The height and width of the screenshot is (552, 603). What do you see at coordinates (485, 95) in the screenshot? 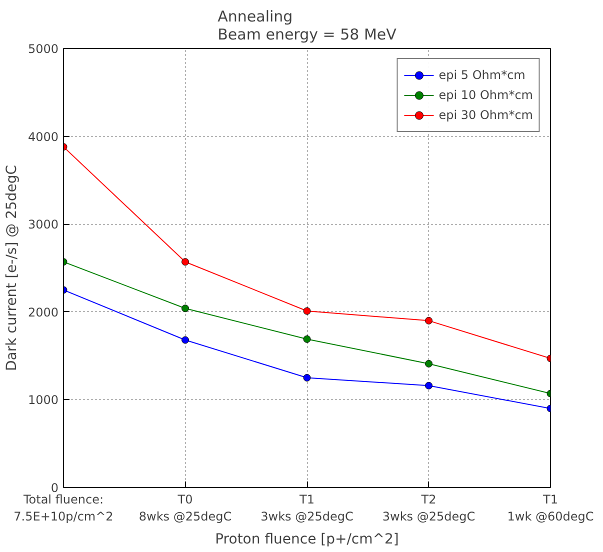
I see `legend-label: epi 10 Ohm*cm` at bounding box center [485, 95].